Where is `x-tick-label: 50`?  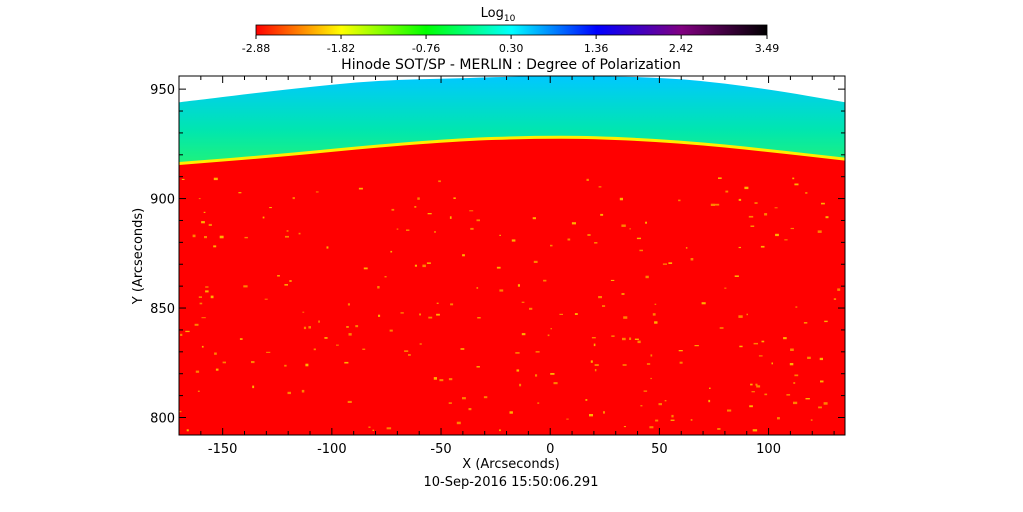 x-tick-label: 50 is located at coordinates (659, 449).